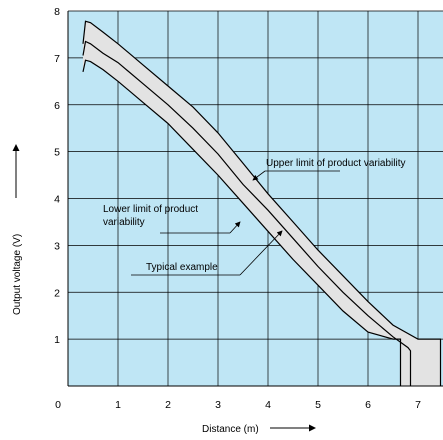 Image resolution: width=443 pixels, height=440 pixels. What do you see at coordinates (368, 405) in the screenshot?
I see `x-tick-label: 6` at bounding box center [368, 405].